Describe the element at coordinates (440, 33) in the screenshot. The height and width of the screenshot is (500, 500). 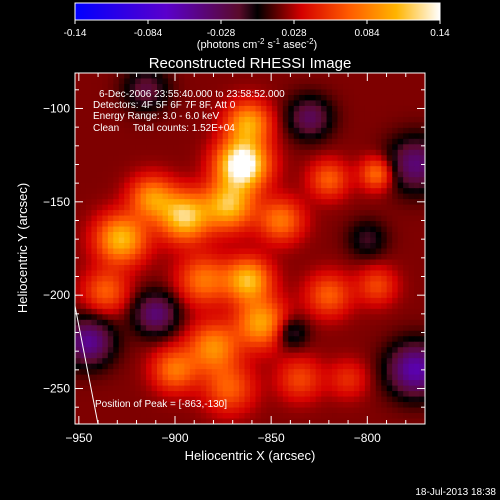
I see `colorbar-tick-label: 0.14` at that location.